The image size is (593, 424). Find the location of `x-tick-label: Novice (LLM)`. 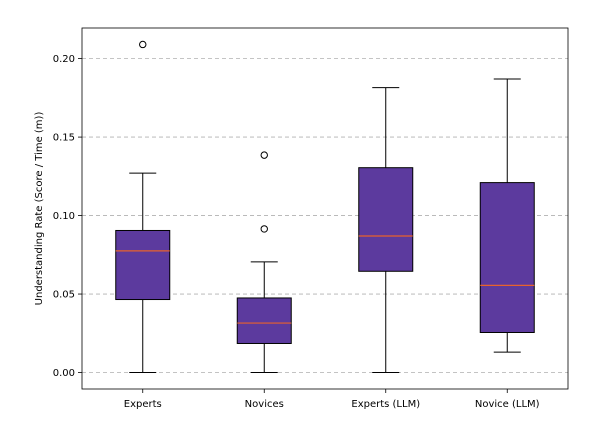

x-tick-label: Novice (LLM) is located at coordinates (507, 404).